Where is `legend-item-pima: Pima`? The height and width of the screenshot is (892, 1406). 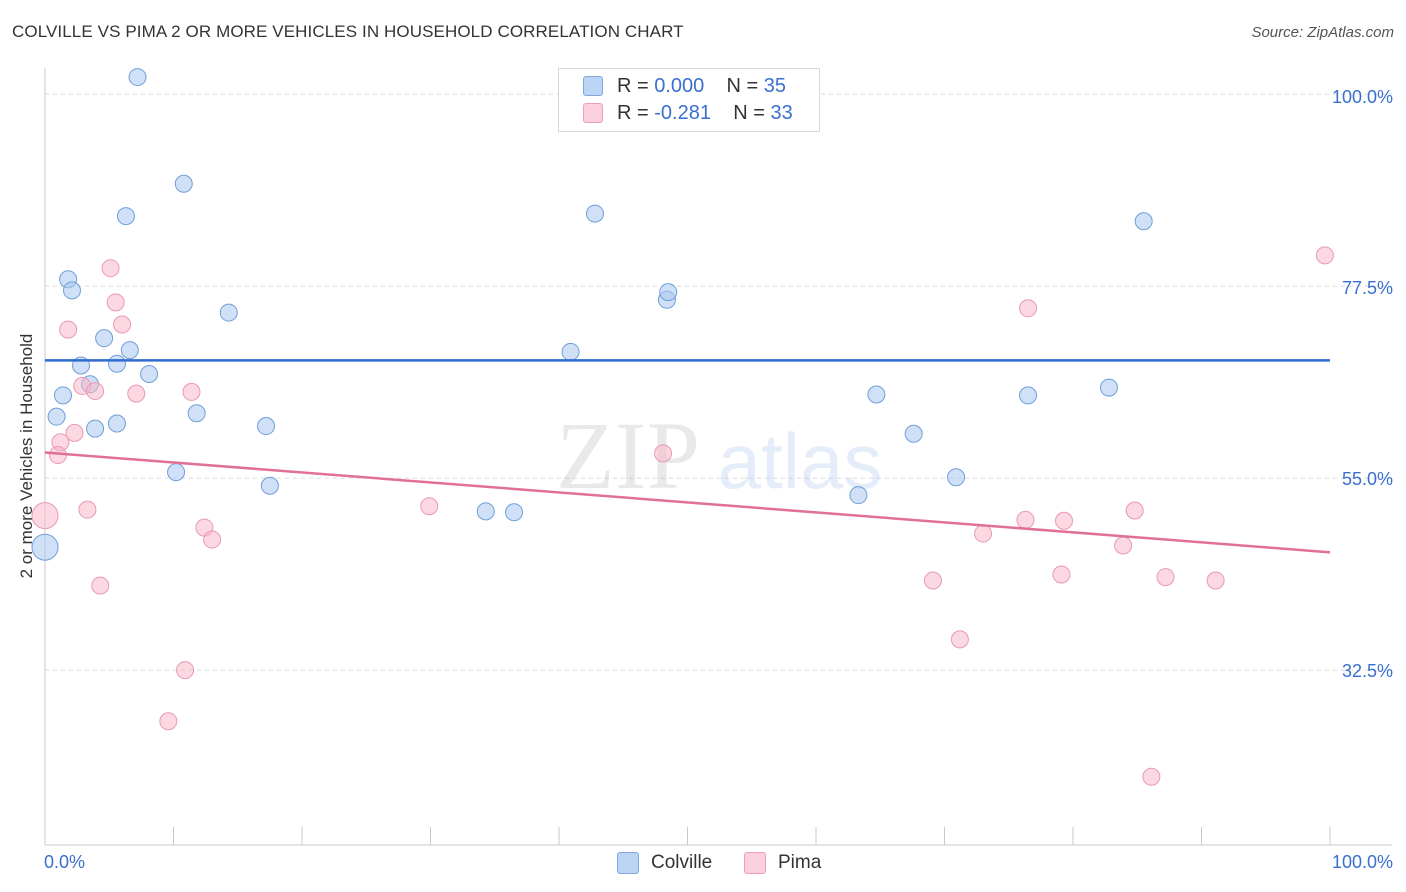
legend-item-pima: Pima is located at coordinates (782, 863).